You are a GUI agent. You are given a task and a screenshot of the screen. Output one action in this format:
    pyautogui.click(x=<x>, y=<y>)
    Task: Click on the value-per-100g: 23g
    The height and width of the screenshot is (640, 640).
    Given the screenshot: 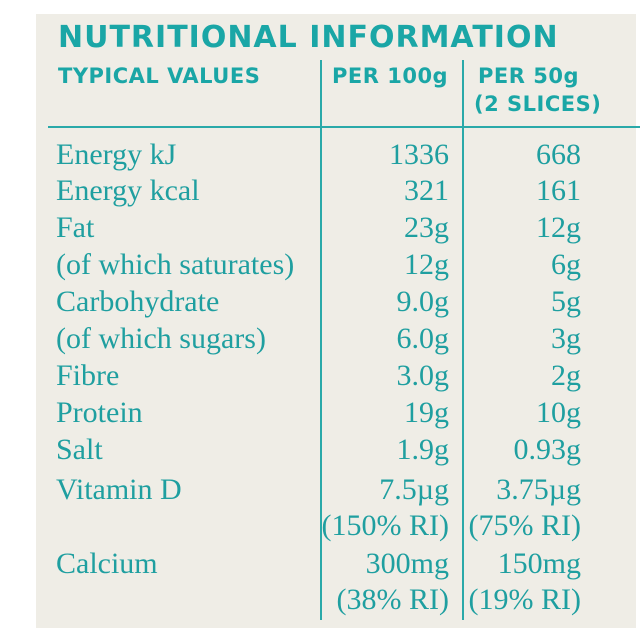 What is the action you would take?
    pyautogui.click(x=426, y=227)
    